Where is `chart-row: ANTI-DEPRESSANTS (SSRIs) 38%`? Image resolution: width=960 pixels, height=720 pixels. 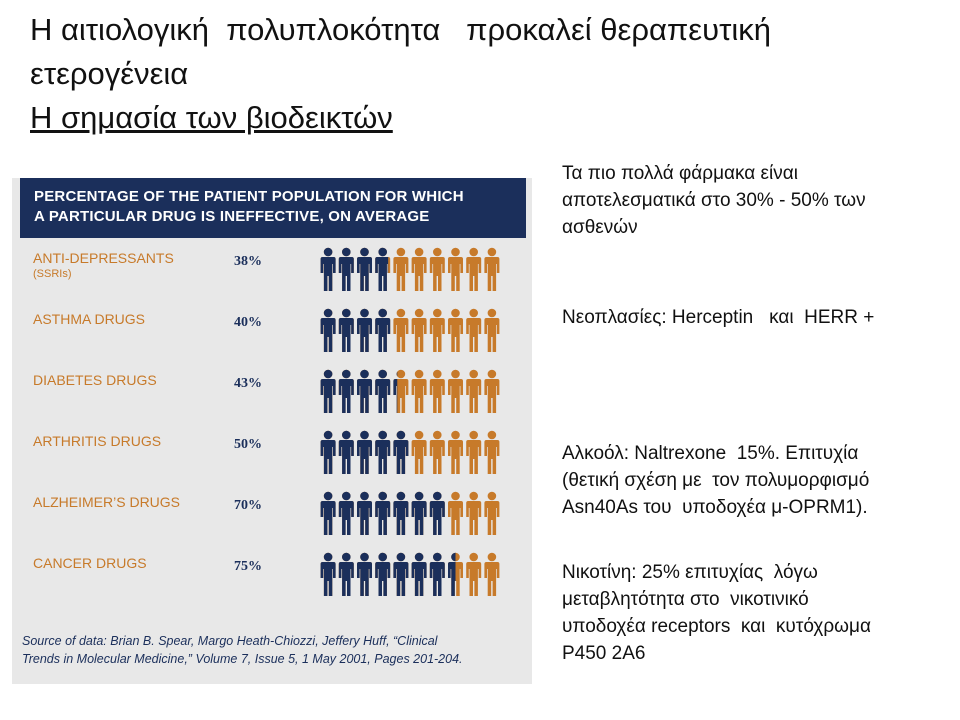 chart-row: ANTI-DEPRESSANTS (SSRIs) 38% is located at coordinates (272, 271).